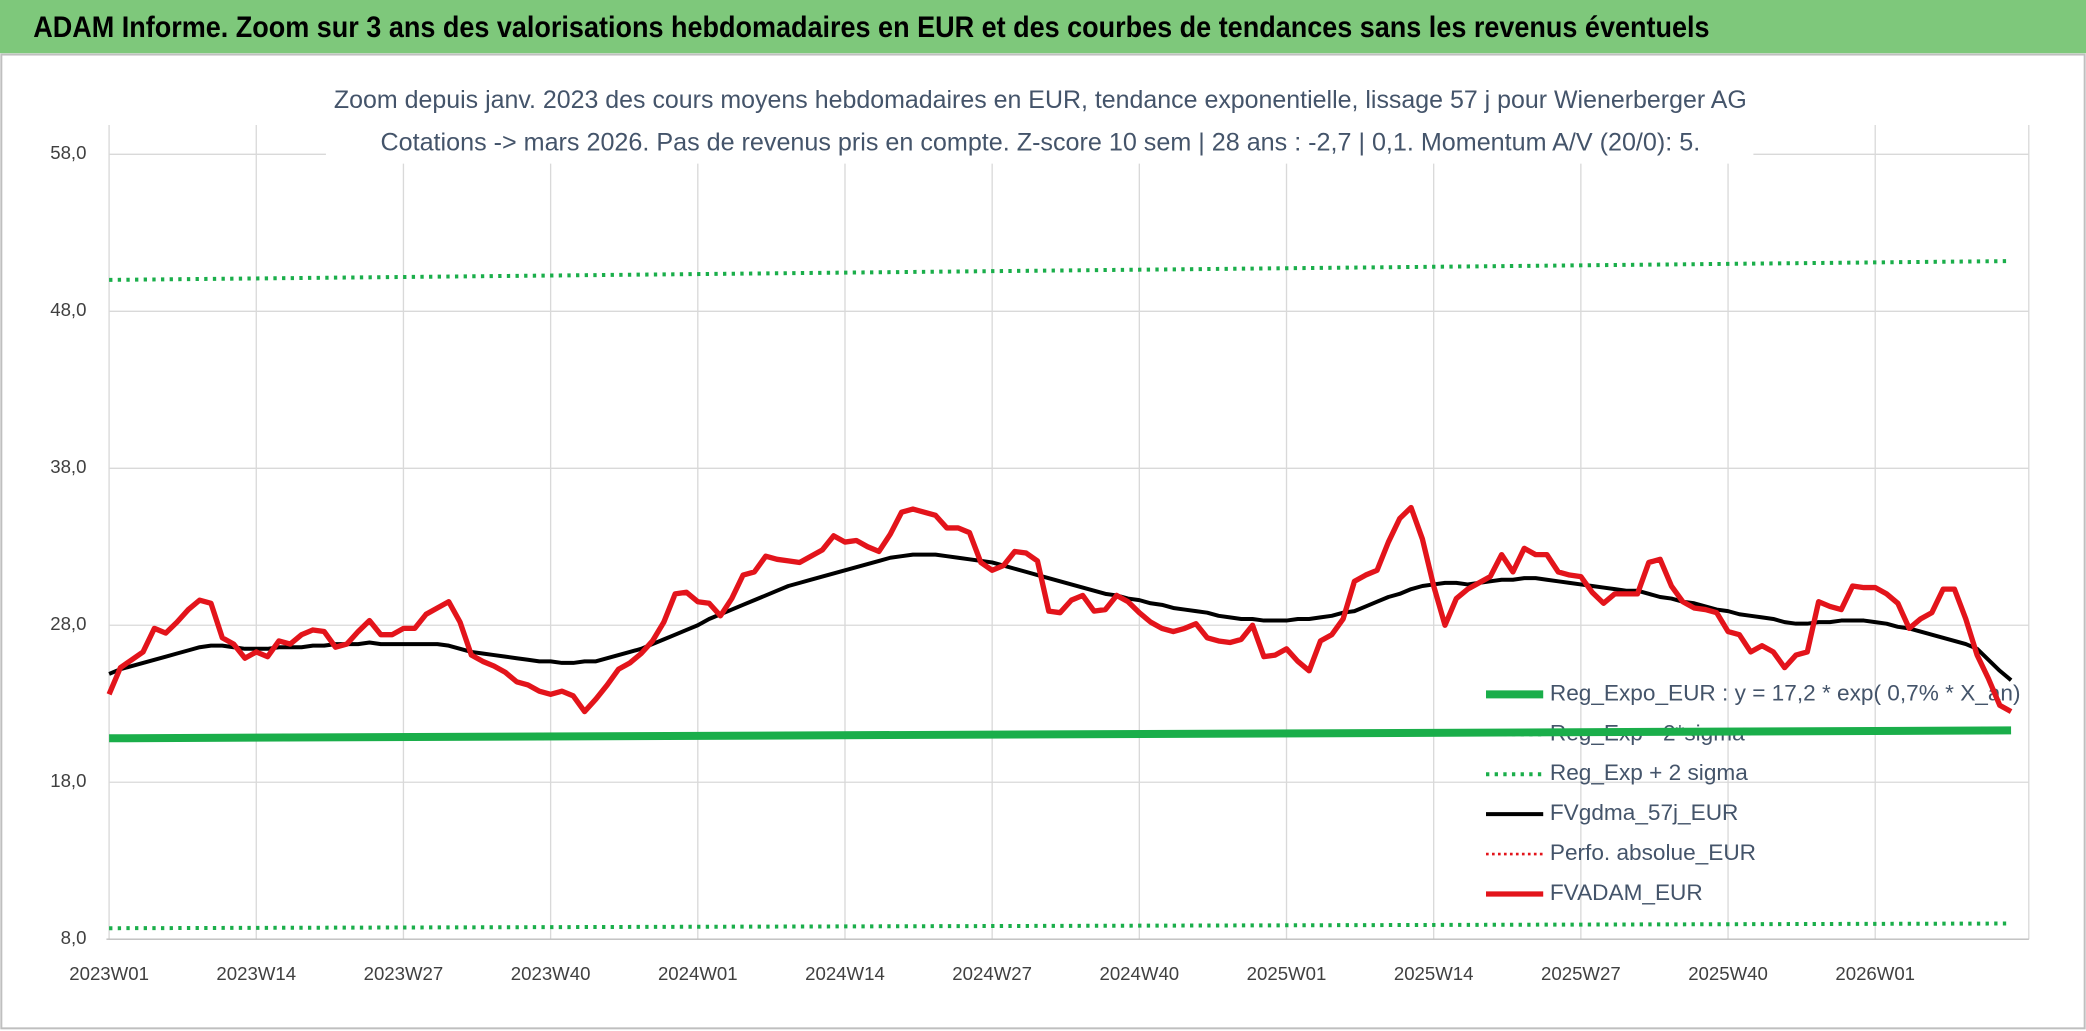 The image size is (2086, 1031). What do you see at coordinates (1649, 772) in the screenshot?
I see `legend-label: Reg_Exp + 2 sigma` at bounding box center [1649, 772].